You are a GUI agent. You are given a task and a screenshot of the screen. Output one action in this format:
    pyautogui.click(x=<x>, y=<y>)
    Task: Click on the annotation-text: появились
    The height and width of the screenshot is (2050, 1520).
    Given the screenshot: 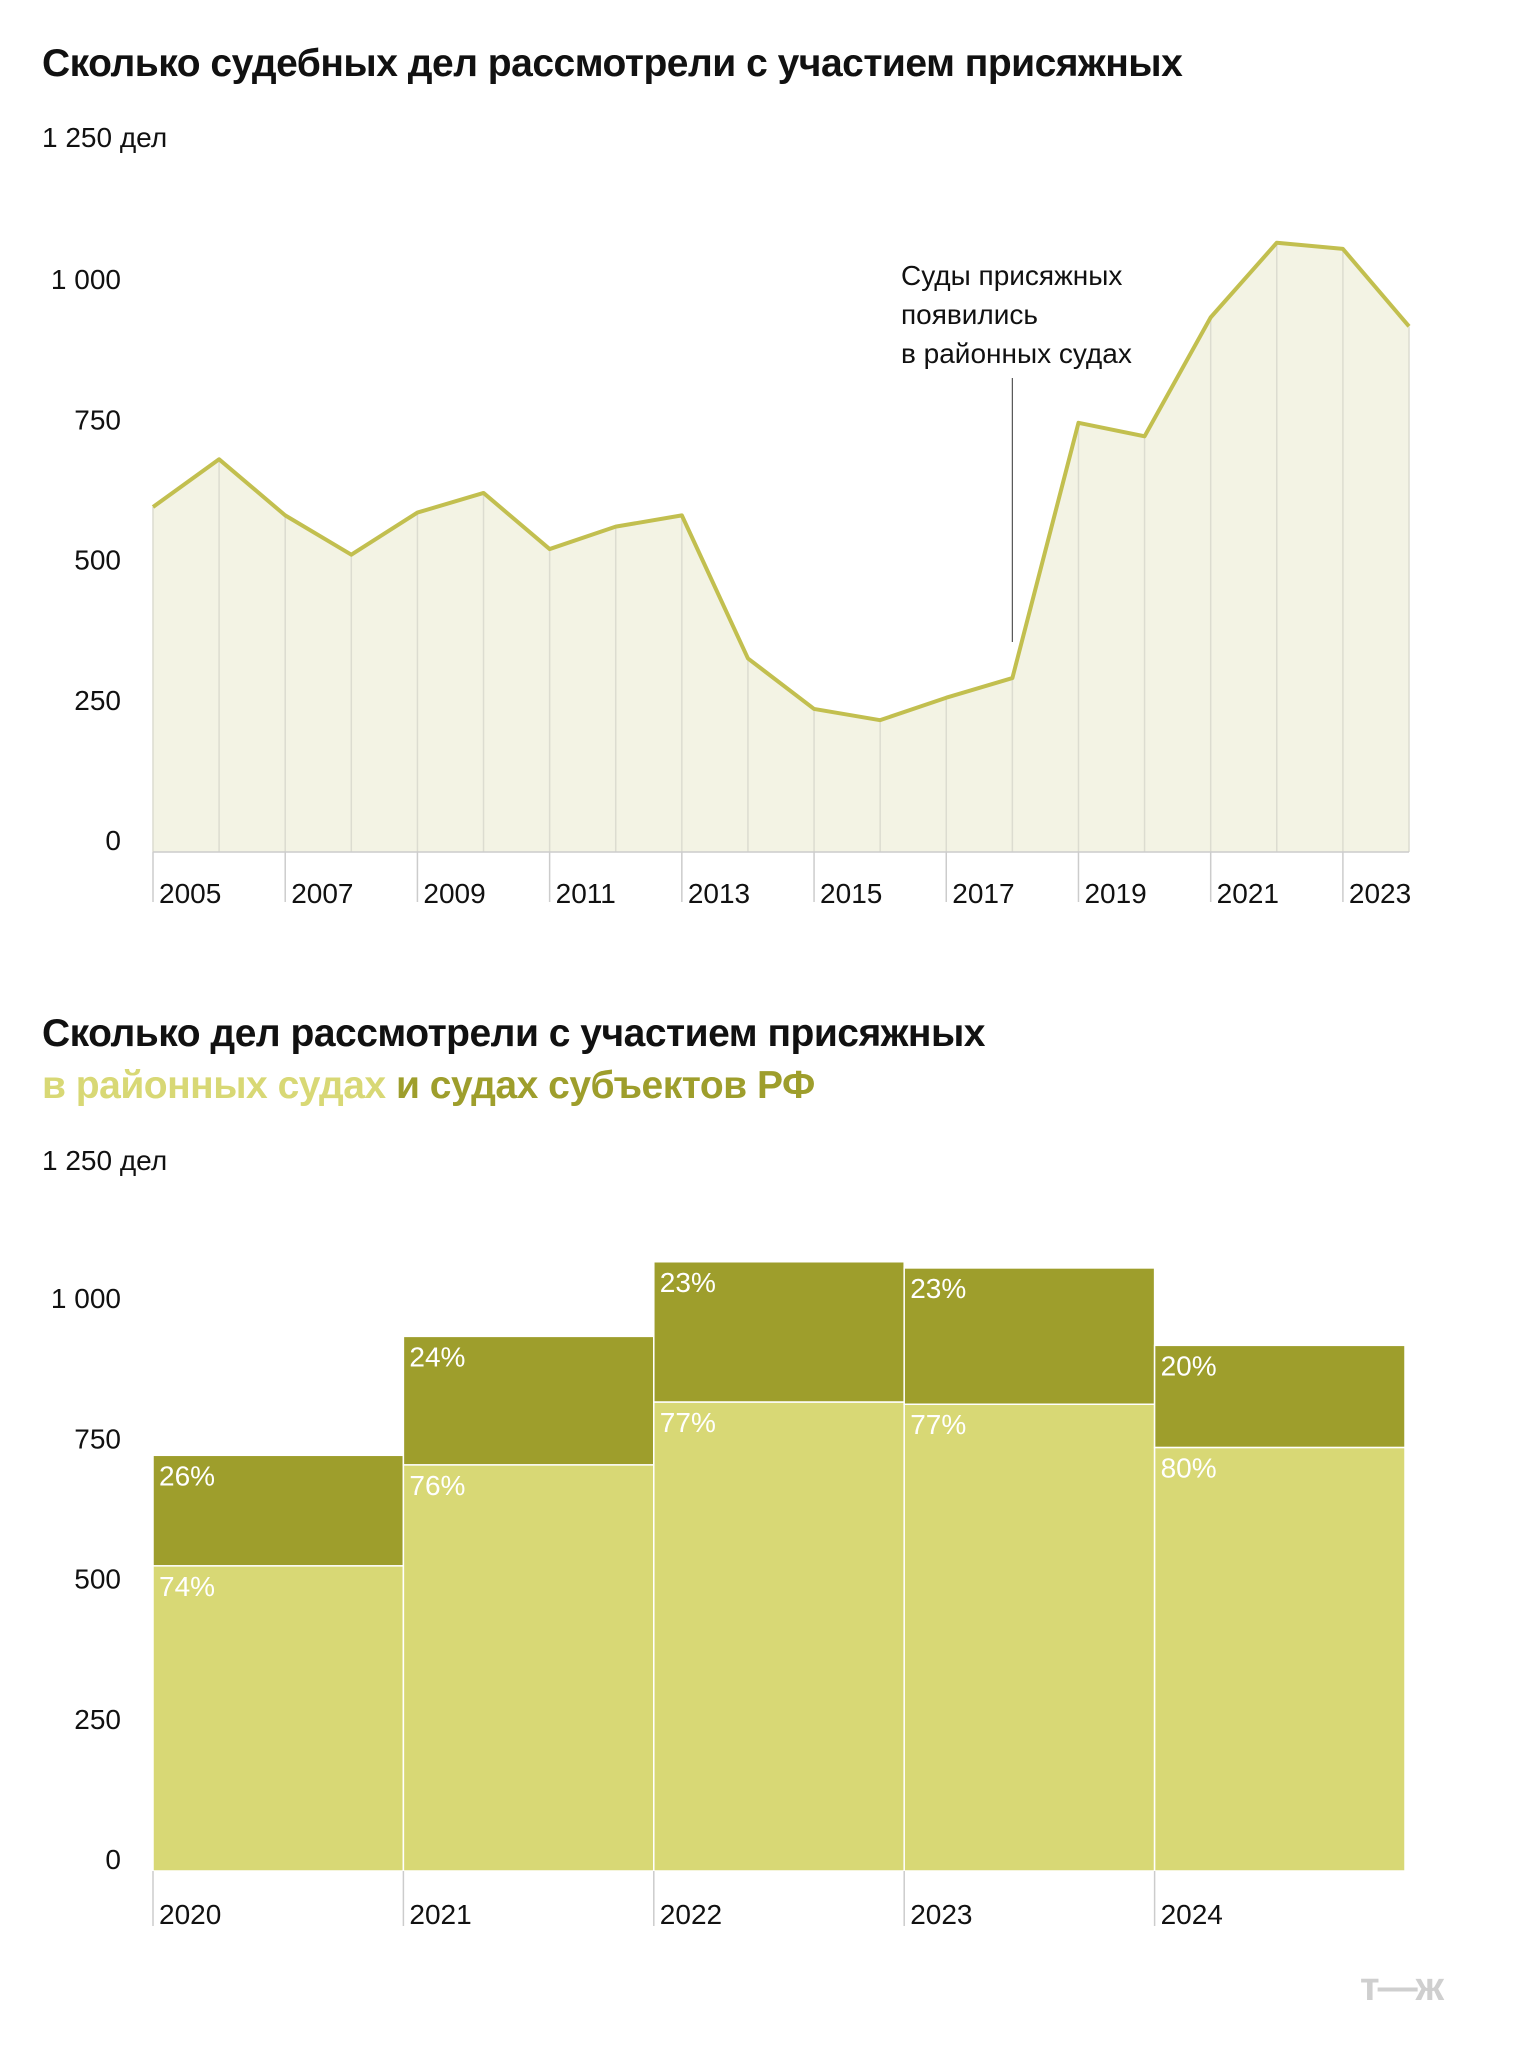 What is the action you would take?
    pyautogui.click(x=969, y=314)
    